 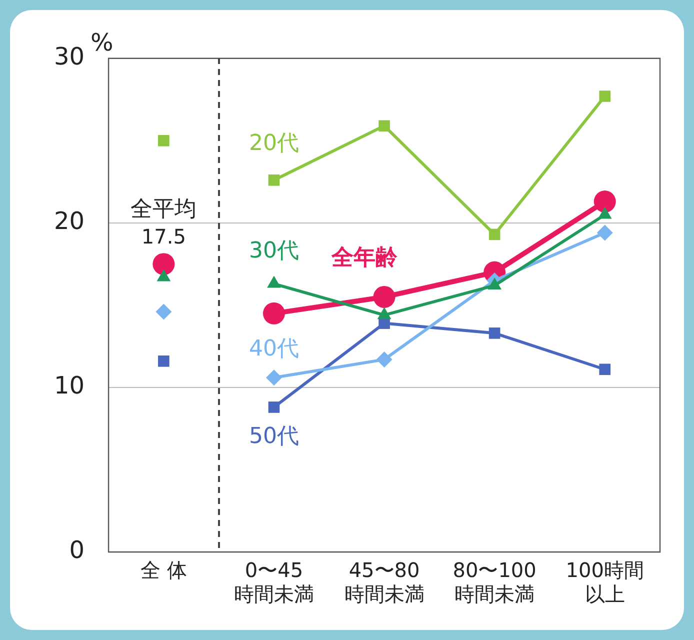 What do you see at coordinates (273, 143) in the screenshot?
I see `series-label: 20代` at bounding box center [273, 143].